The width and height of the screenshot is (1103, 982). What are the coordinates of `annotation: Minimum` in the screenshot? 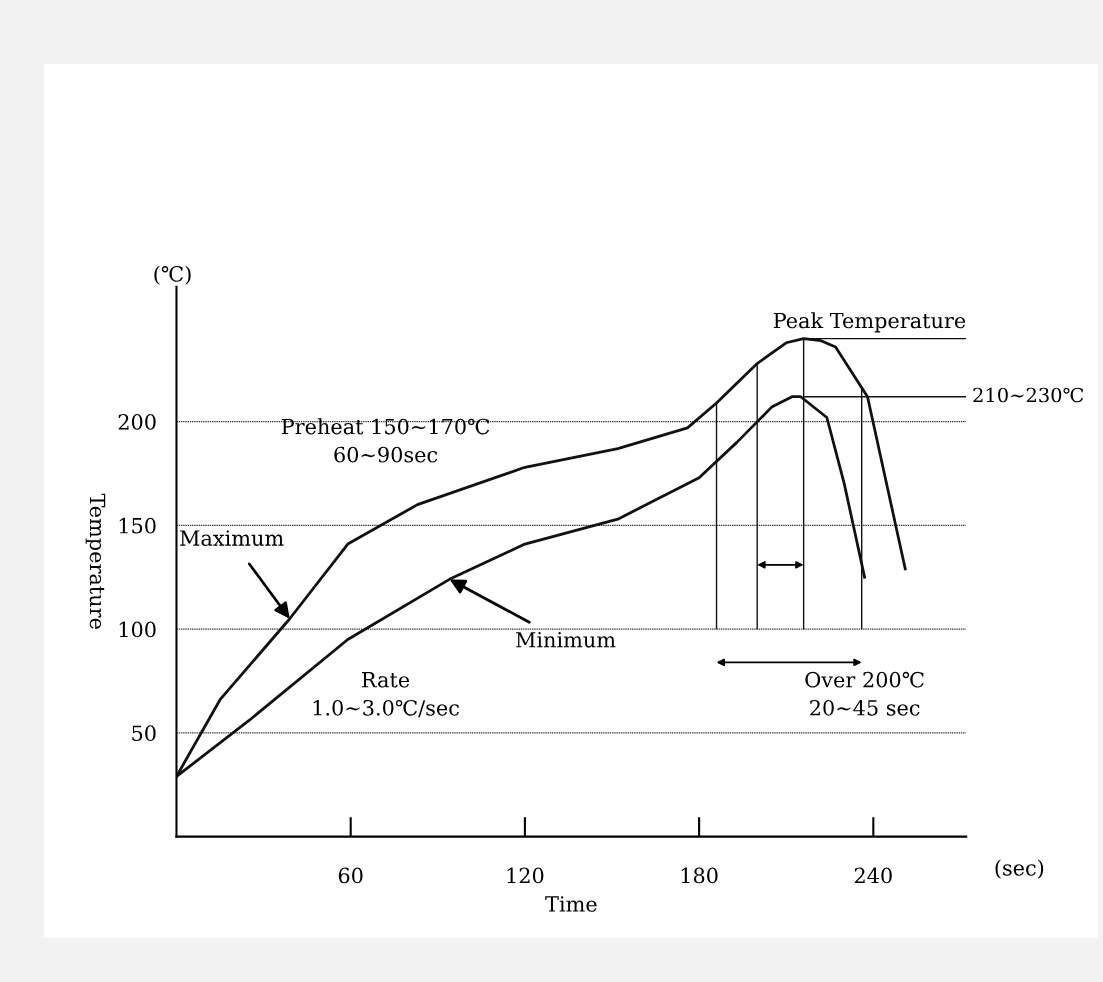 It's located at (566, 640).